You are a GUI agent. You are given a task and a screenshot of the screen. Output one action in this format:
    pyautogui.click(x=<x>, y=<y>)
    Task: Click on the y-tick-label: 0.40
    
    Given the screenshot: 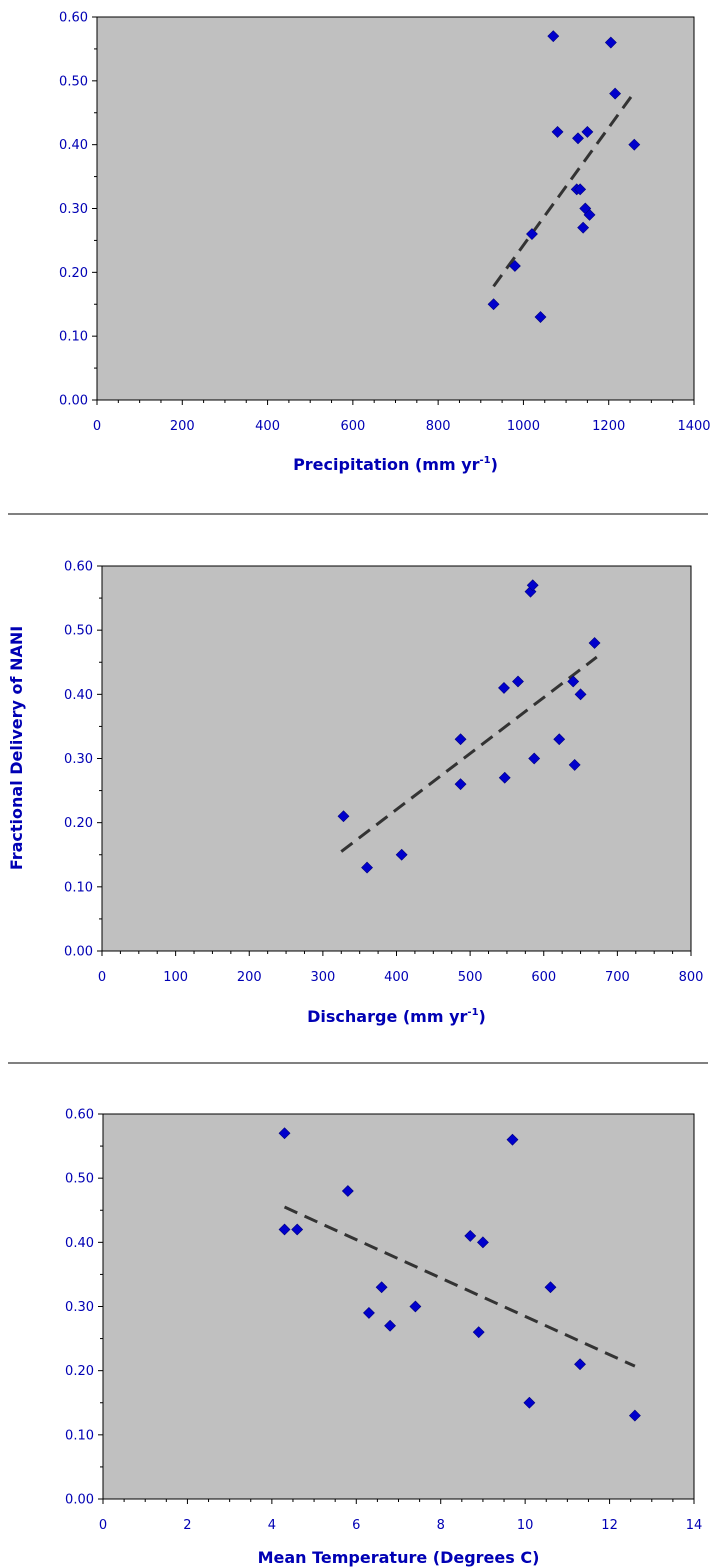 What is the action you would take?
    pyautogui.click(x=79, y=1243)
    